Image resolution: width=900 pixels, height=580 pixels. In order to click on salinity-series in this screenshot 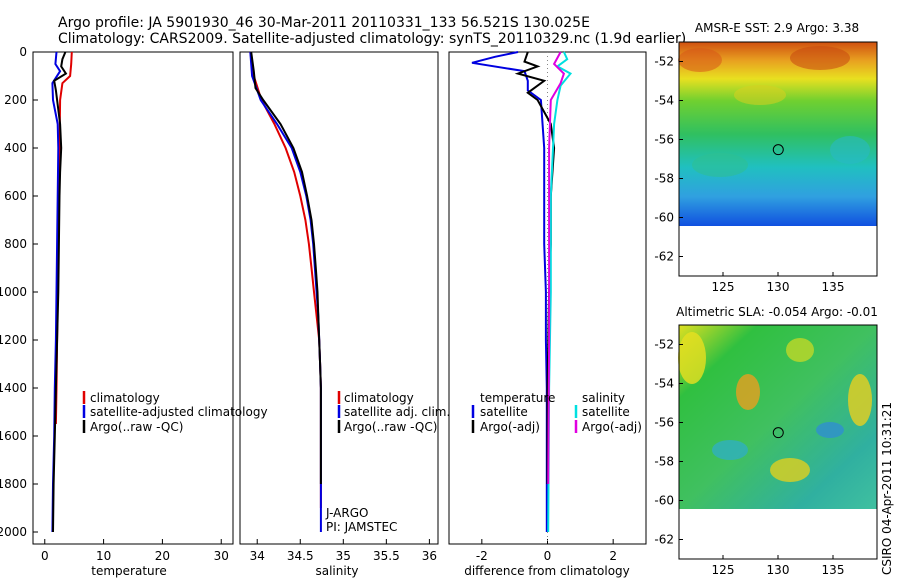, I will do `click(285, 291)`.